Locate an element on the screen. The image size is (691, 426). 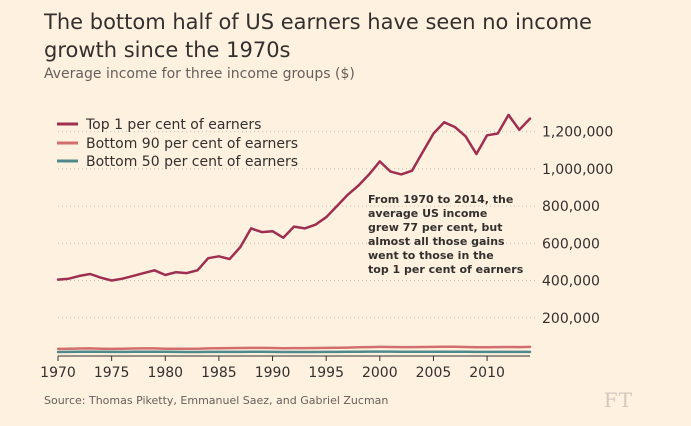
annotation-line: average US income is located at coordinates (427, 213).